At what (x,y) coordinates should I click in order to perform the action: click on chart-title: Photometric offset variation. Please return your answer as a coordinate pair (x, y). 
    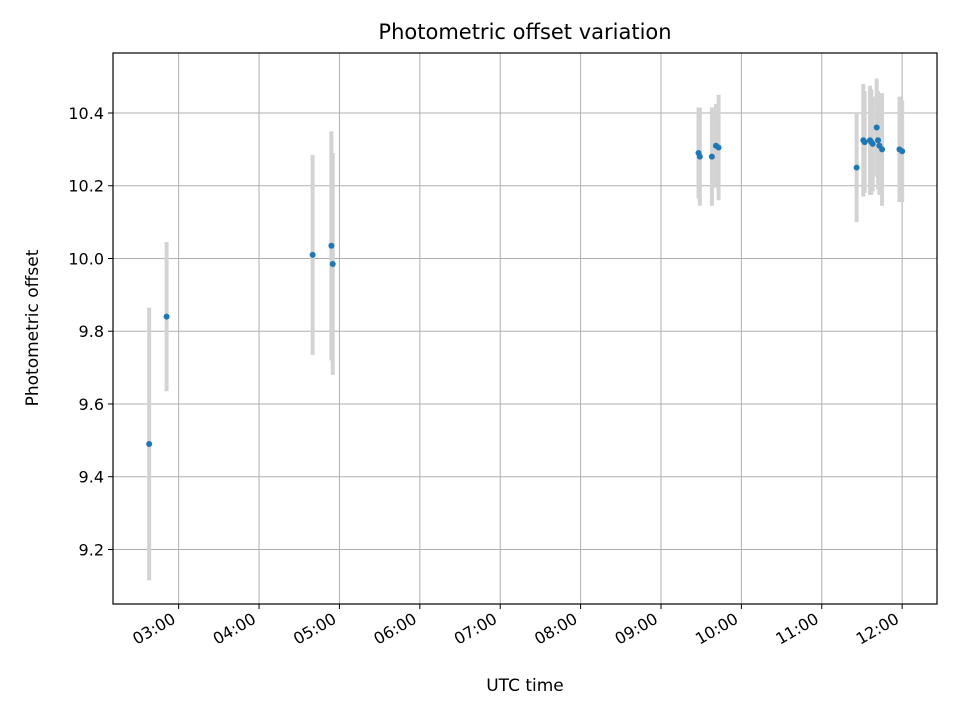
    Looking at the image, I should click on (524, 32).